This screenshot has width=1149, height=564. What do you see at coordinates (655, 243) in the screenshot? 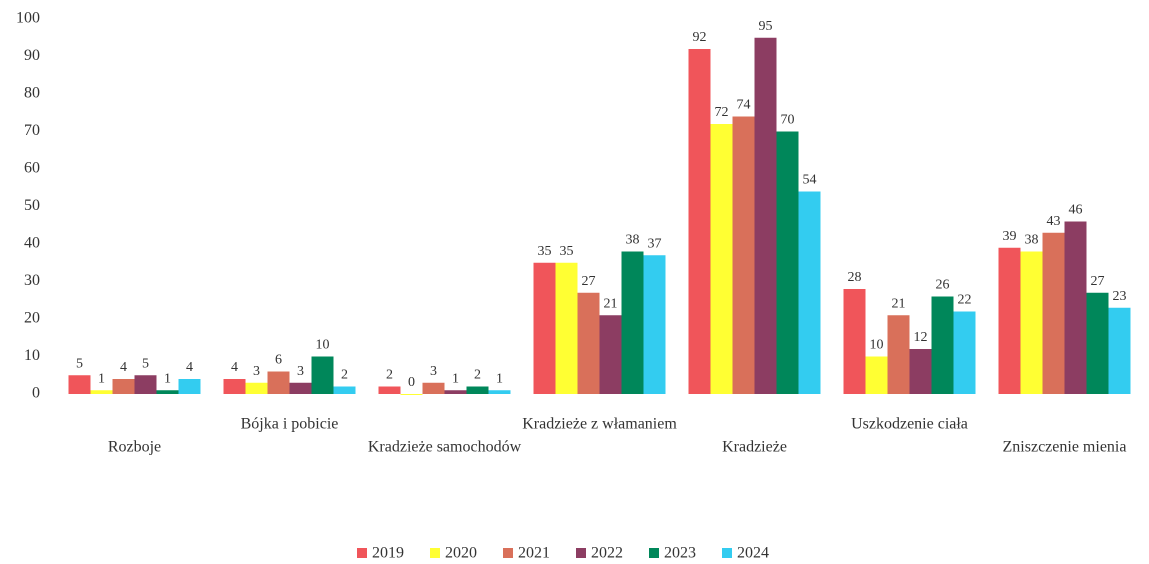
I see `value-label: 37` at bounding box center [655, 243].